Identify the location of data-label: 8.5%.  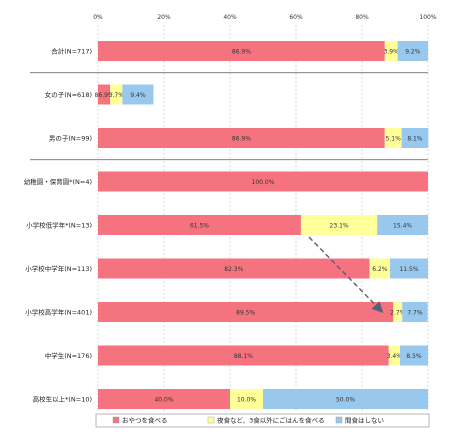
(414, 356).